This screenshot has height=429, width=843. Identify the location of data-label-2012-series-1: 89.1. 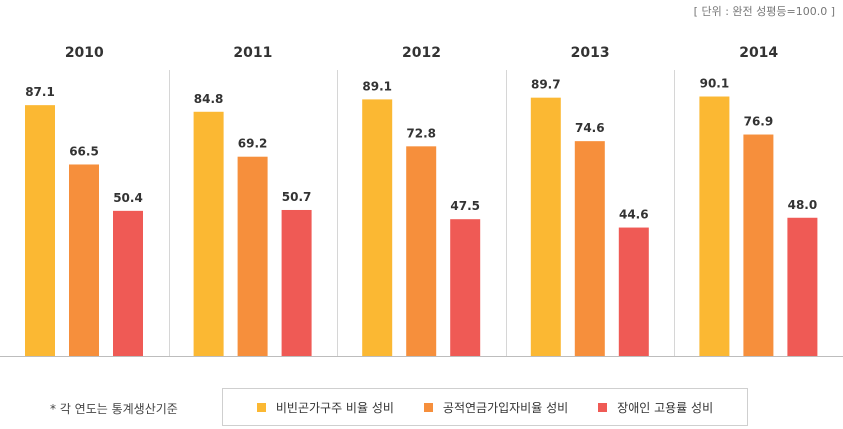
(377, 86).